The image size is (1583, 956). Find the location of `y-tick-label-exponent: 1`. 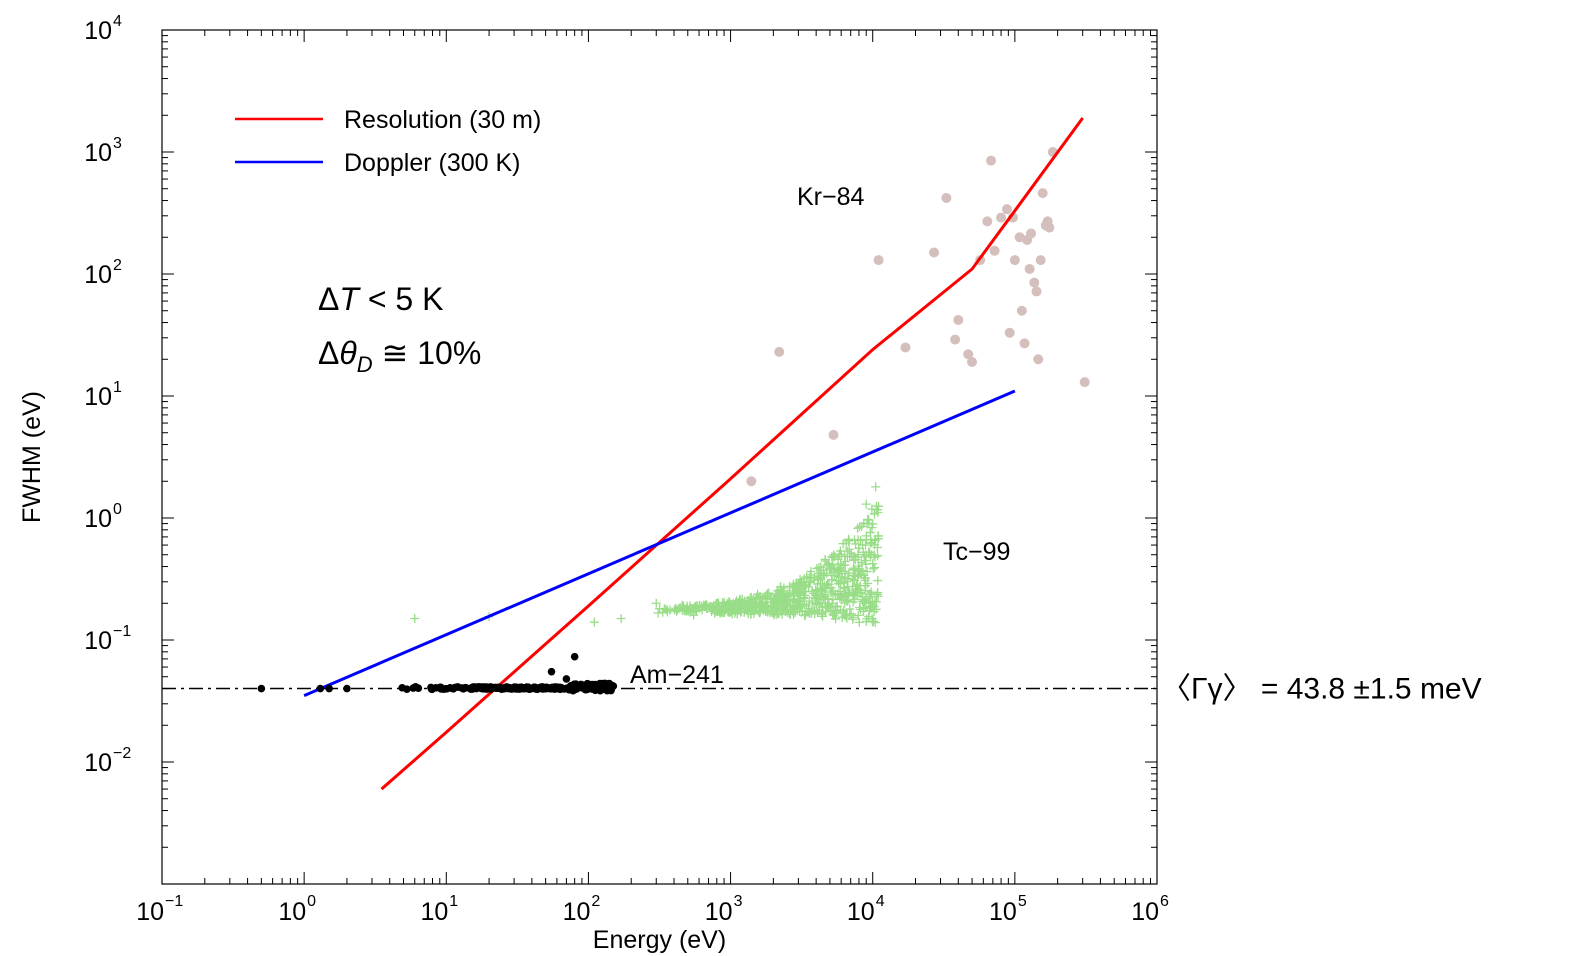

y-tick-label-exponent: 1 is located at coordinates (117, 387).